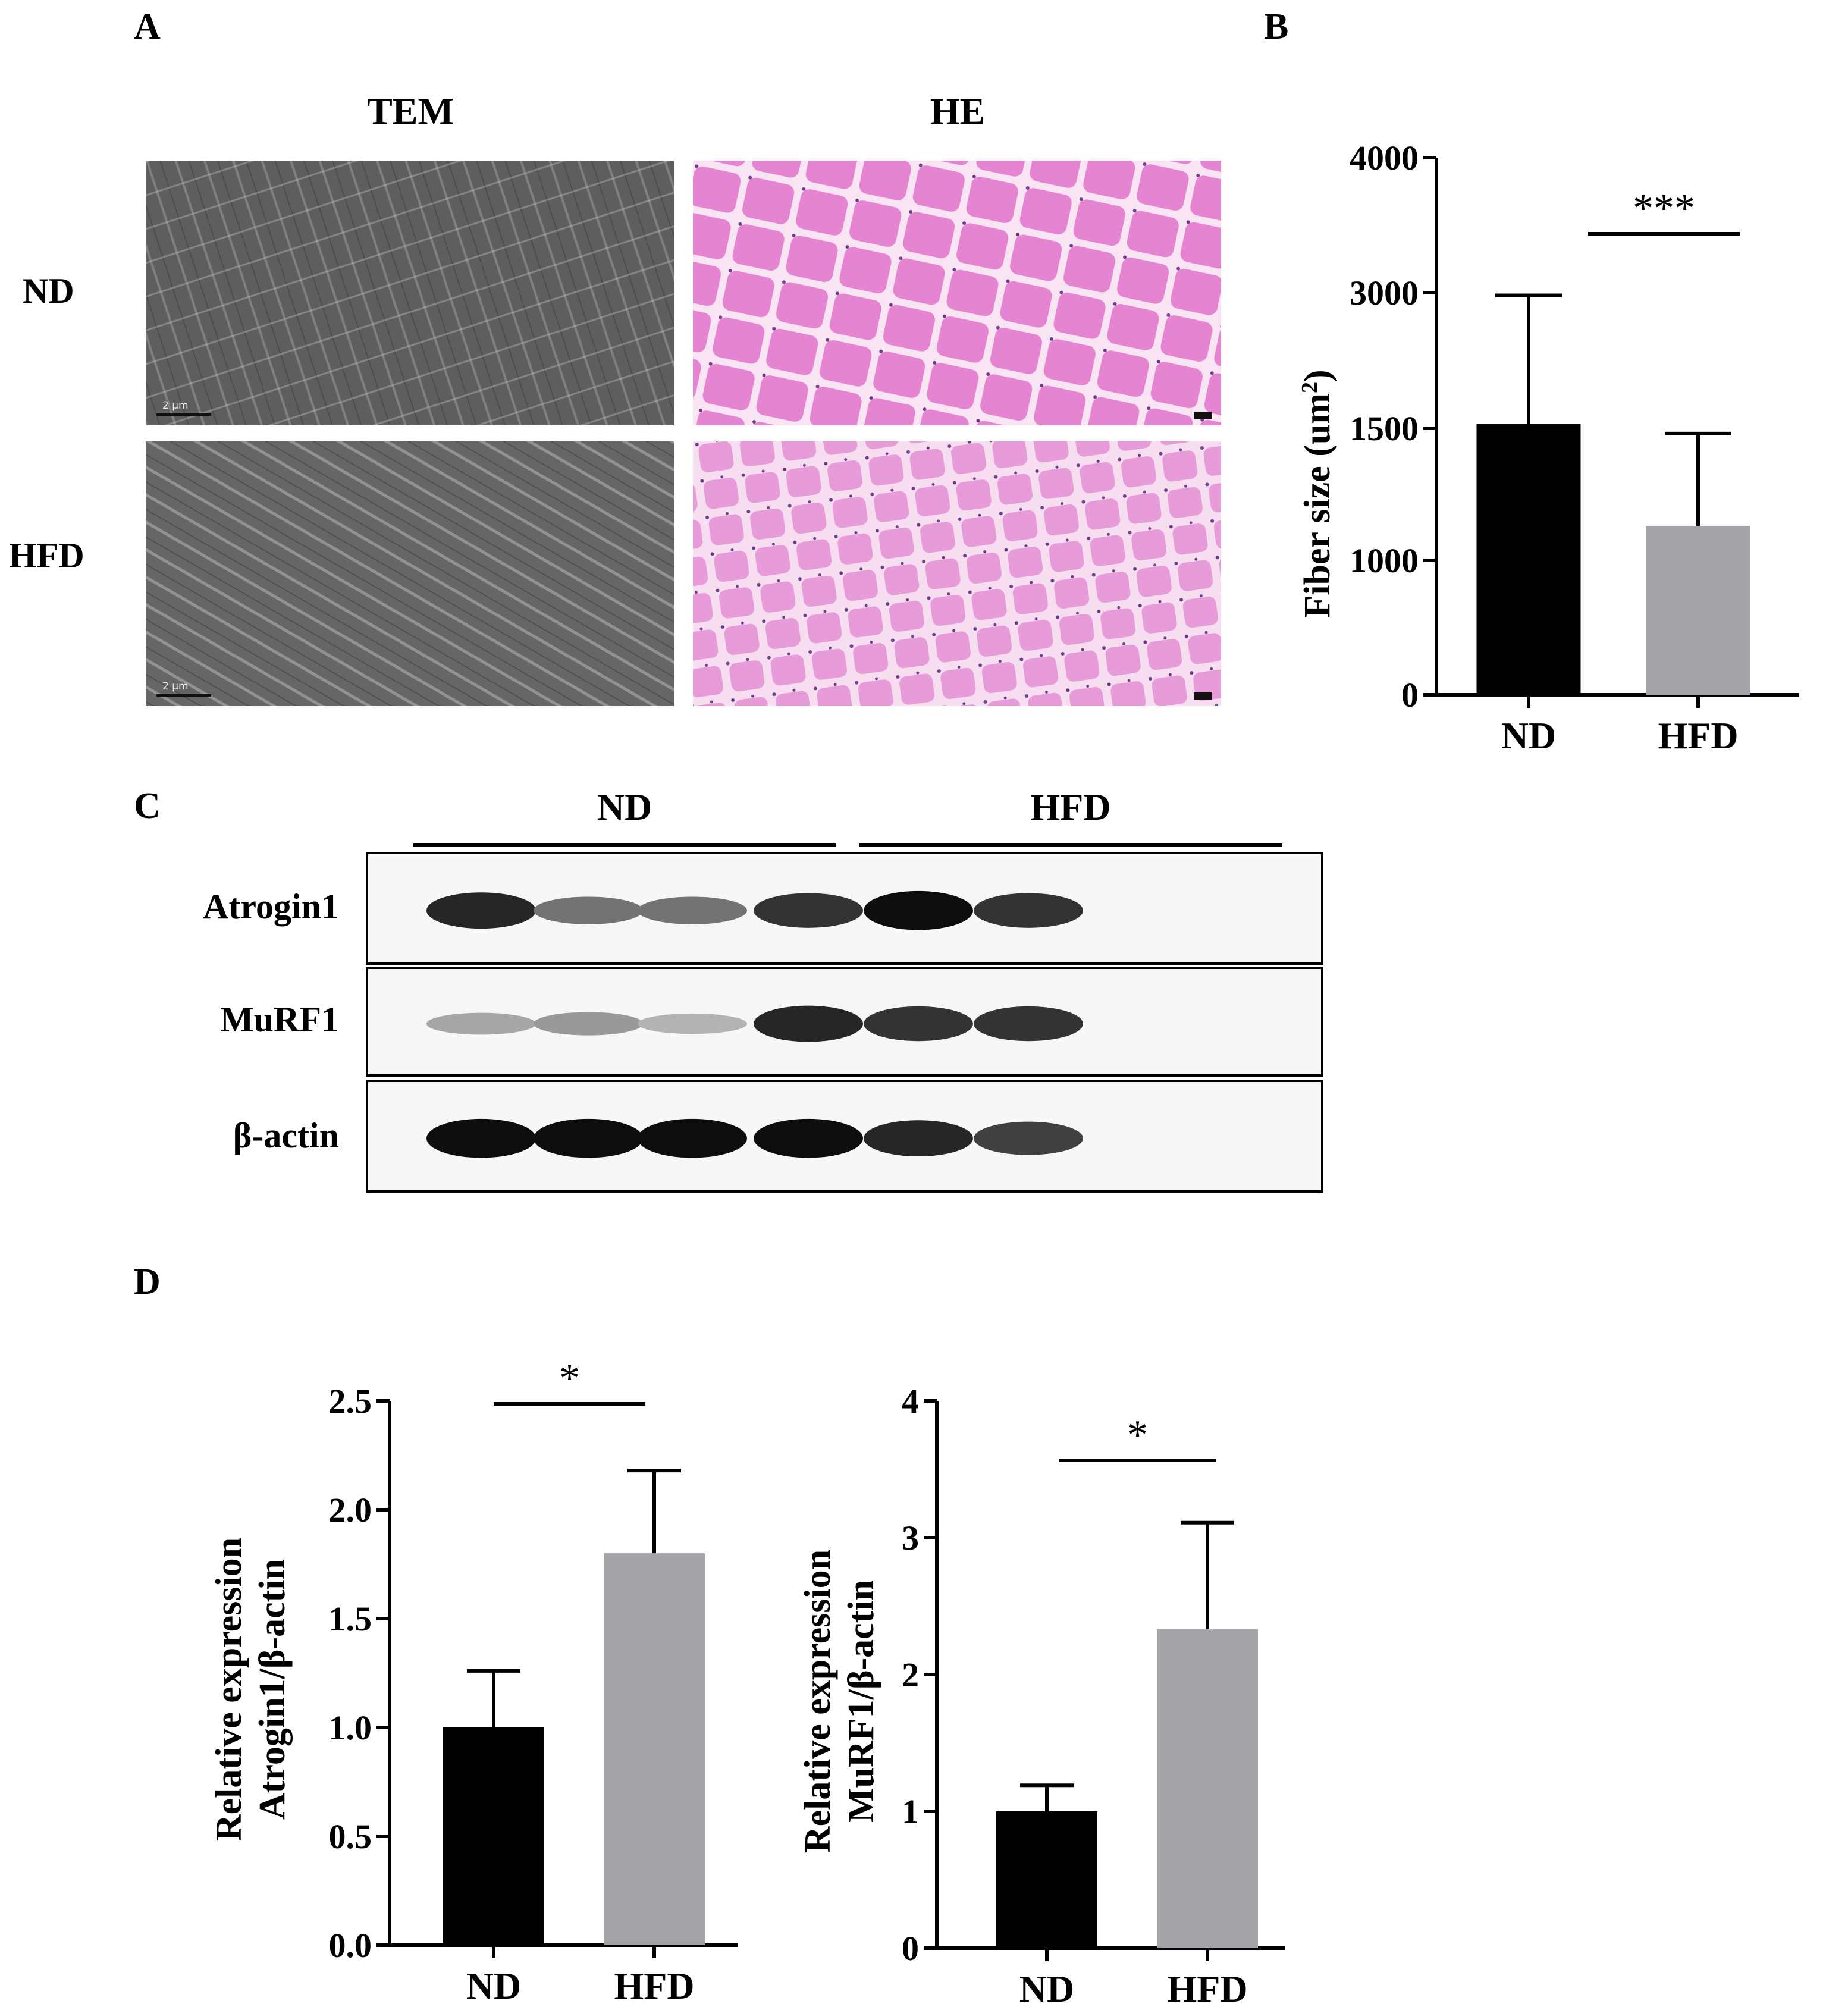 The width and height of the screenshot is (1848, 2010). I want to click on fiber-size-bar-nd, so click(1528, 559).